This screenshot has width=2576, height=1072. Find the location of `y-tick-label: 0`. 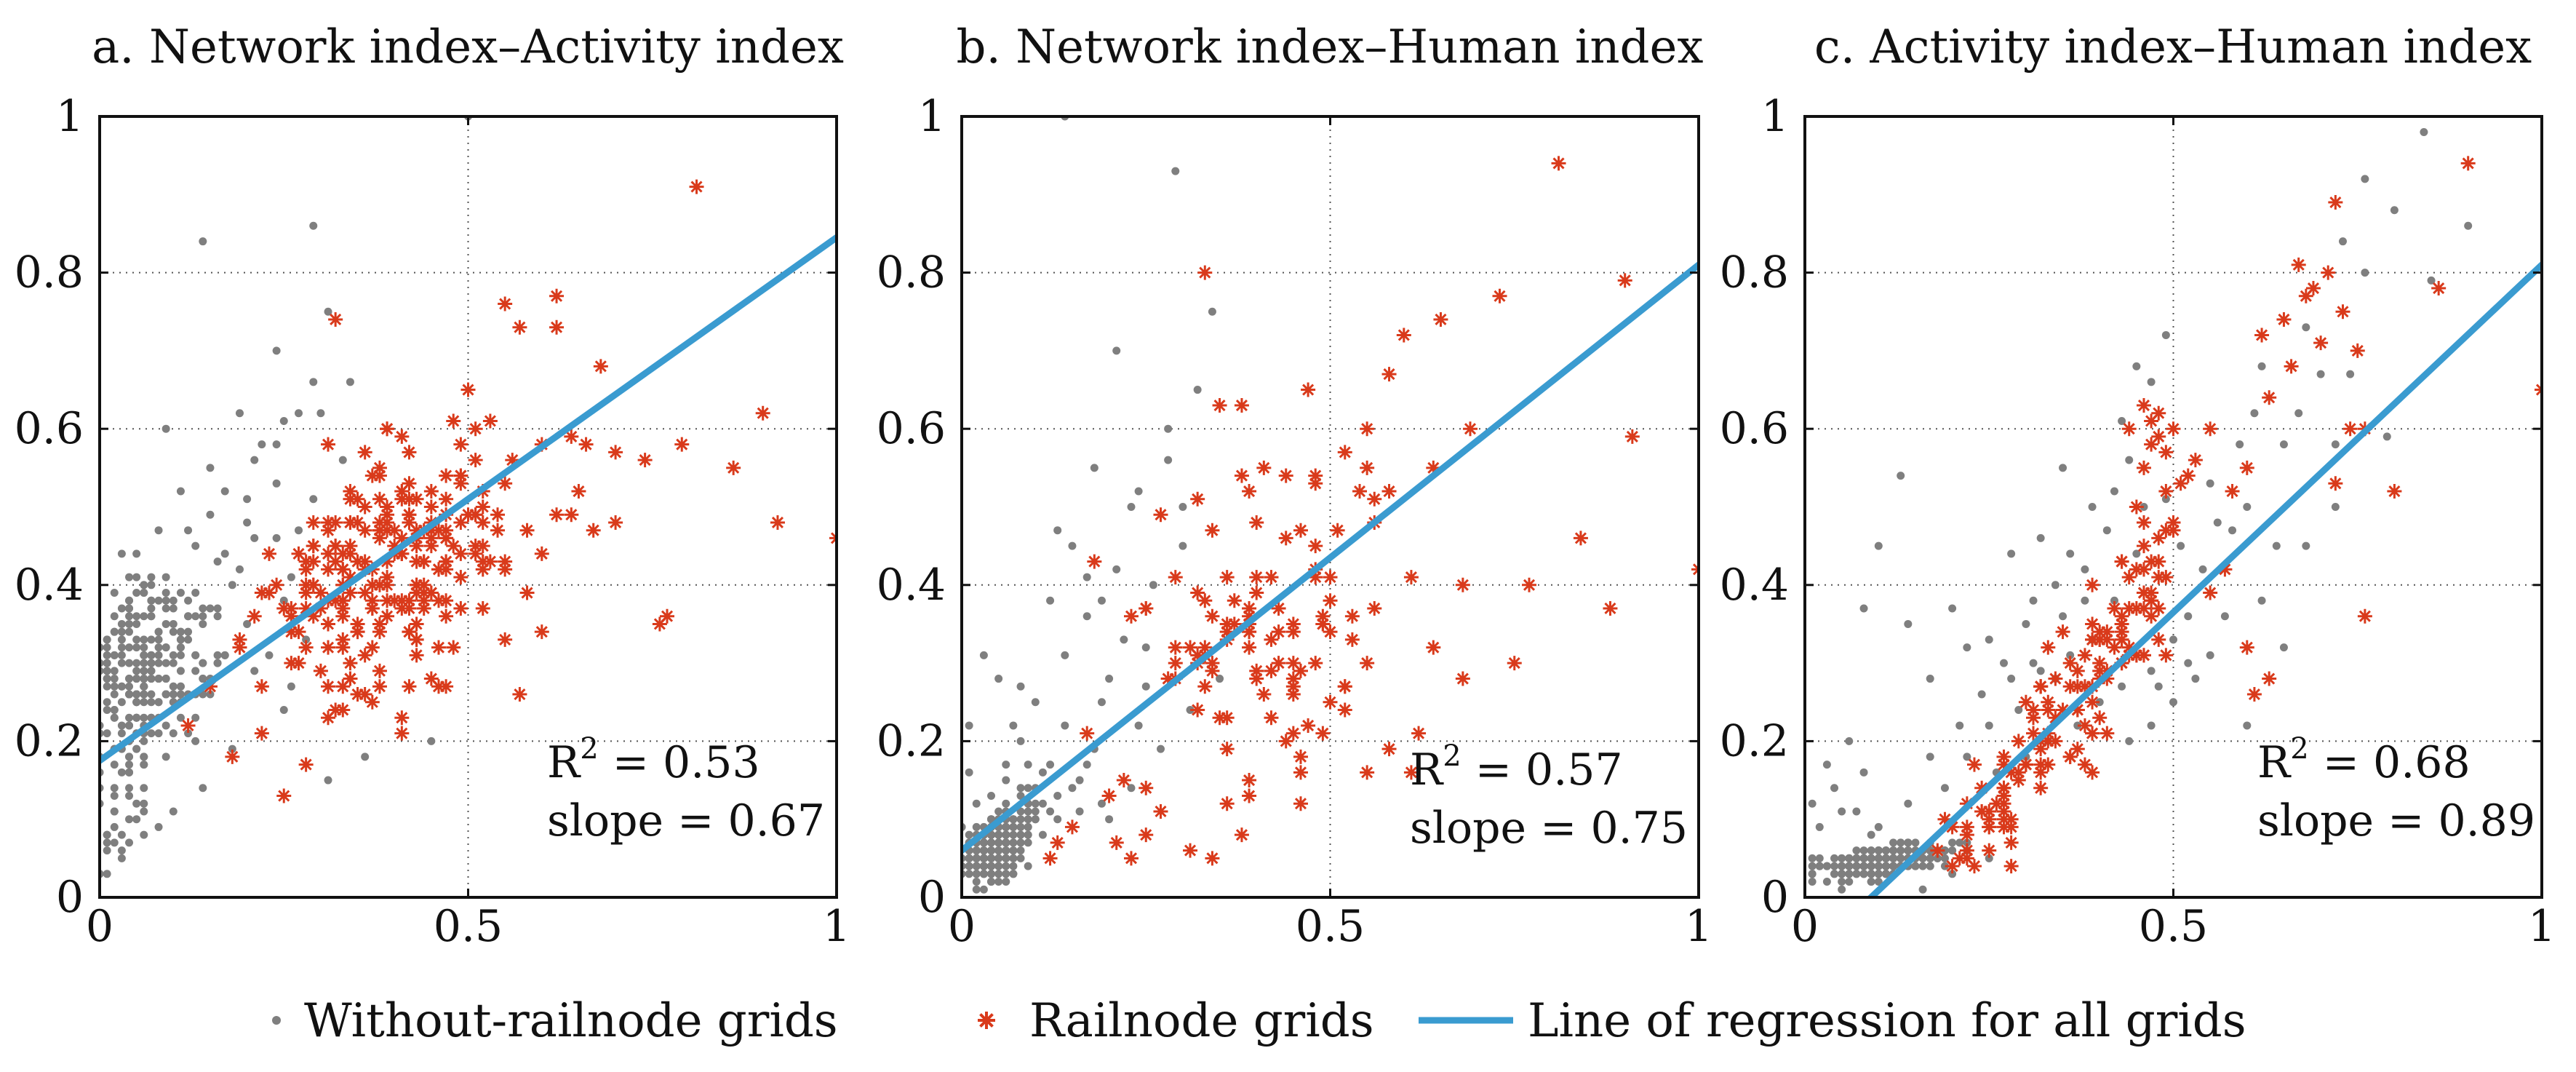

y-tick-label: 0 is located at coordinates (932, 898).